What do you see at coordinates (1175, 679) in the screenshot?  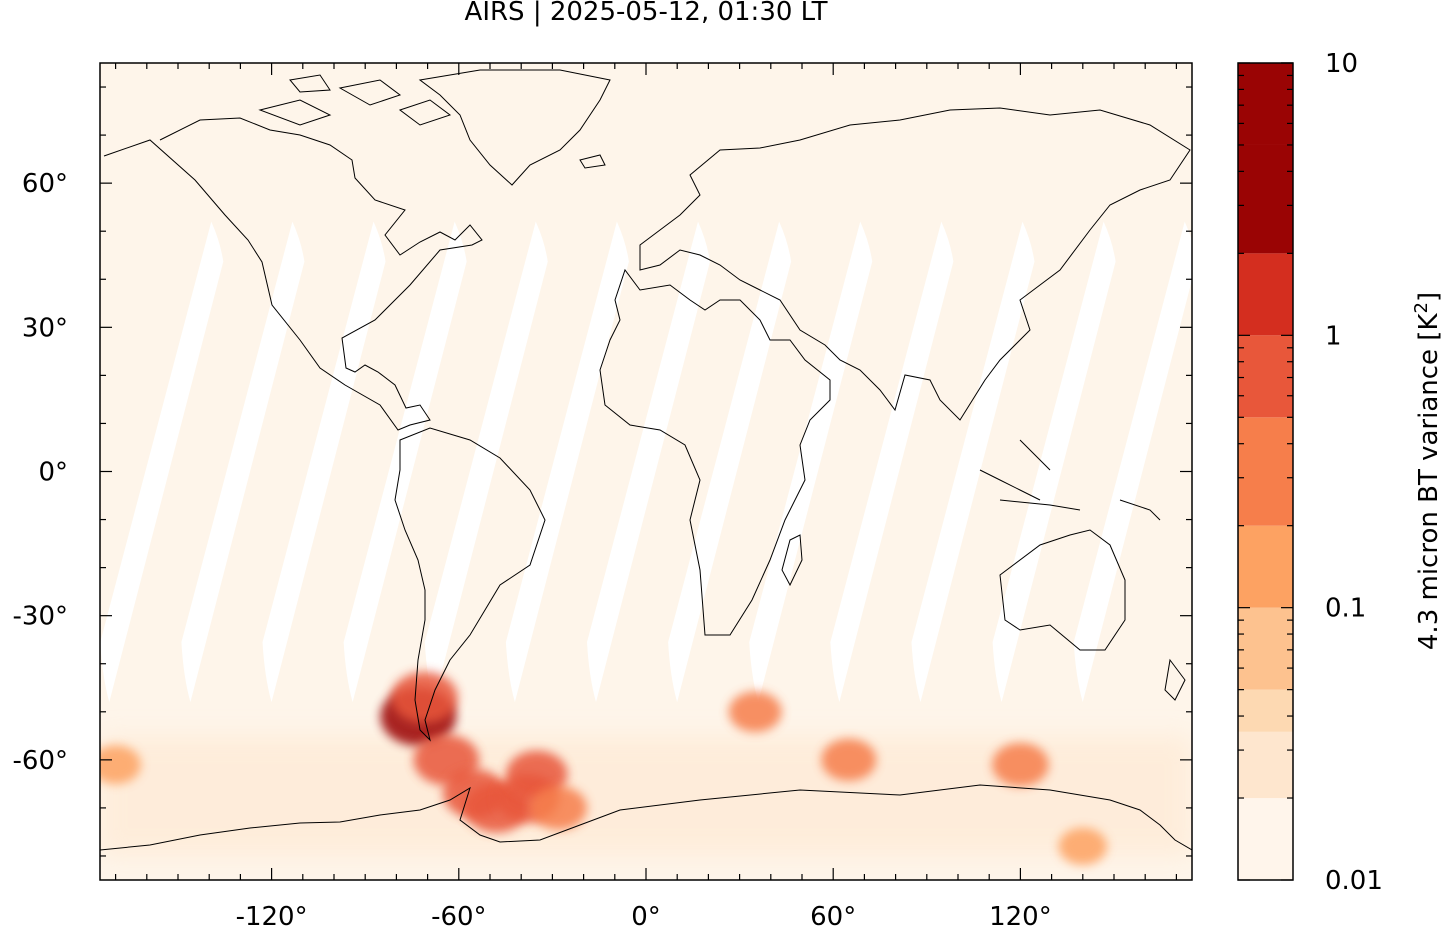 I see `new-zealand-coastline` at bounding box center [1175, 679].